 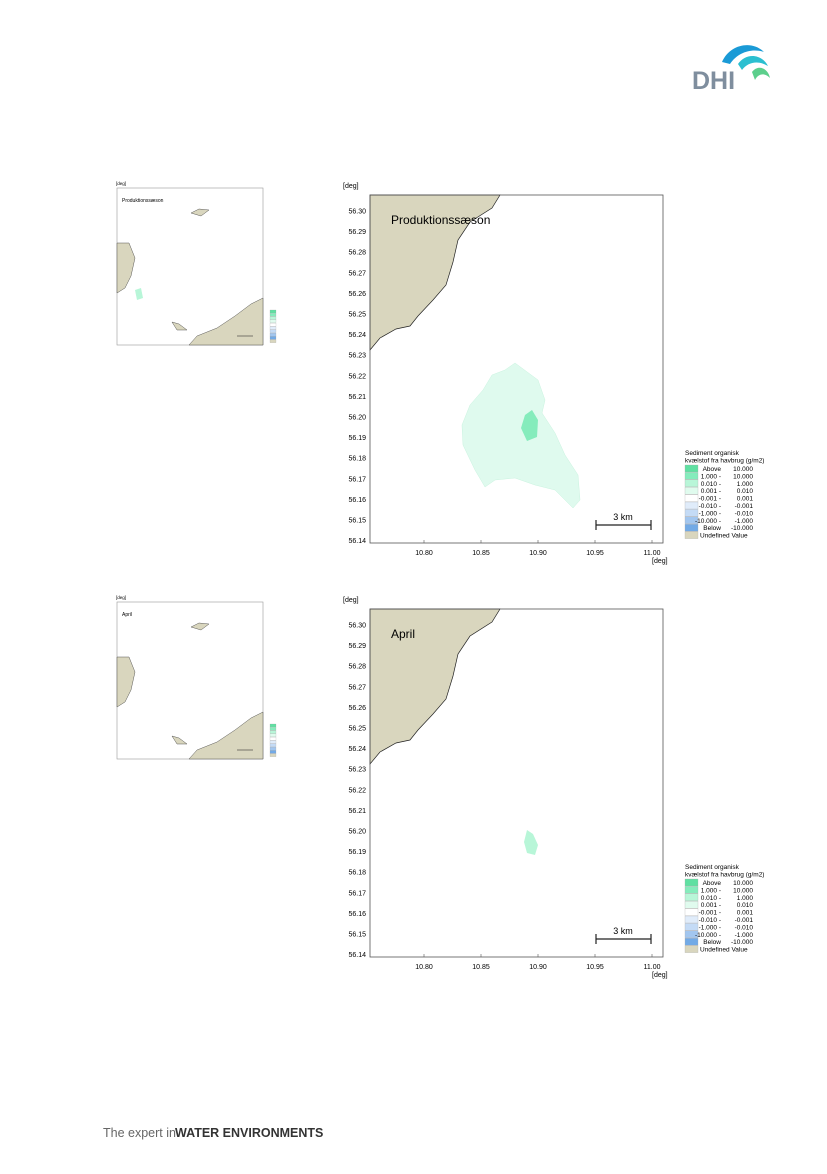 I want to click on y-tick-label: 56.16, so click(x=357, y=500).